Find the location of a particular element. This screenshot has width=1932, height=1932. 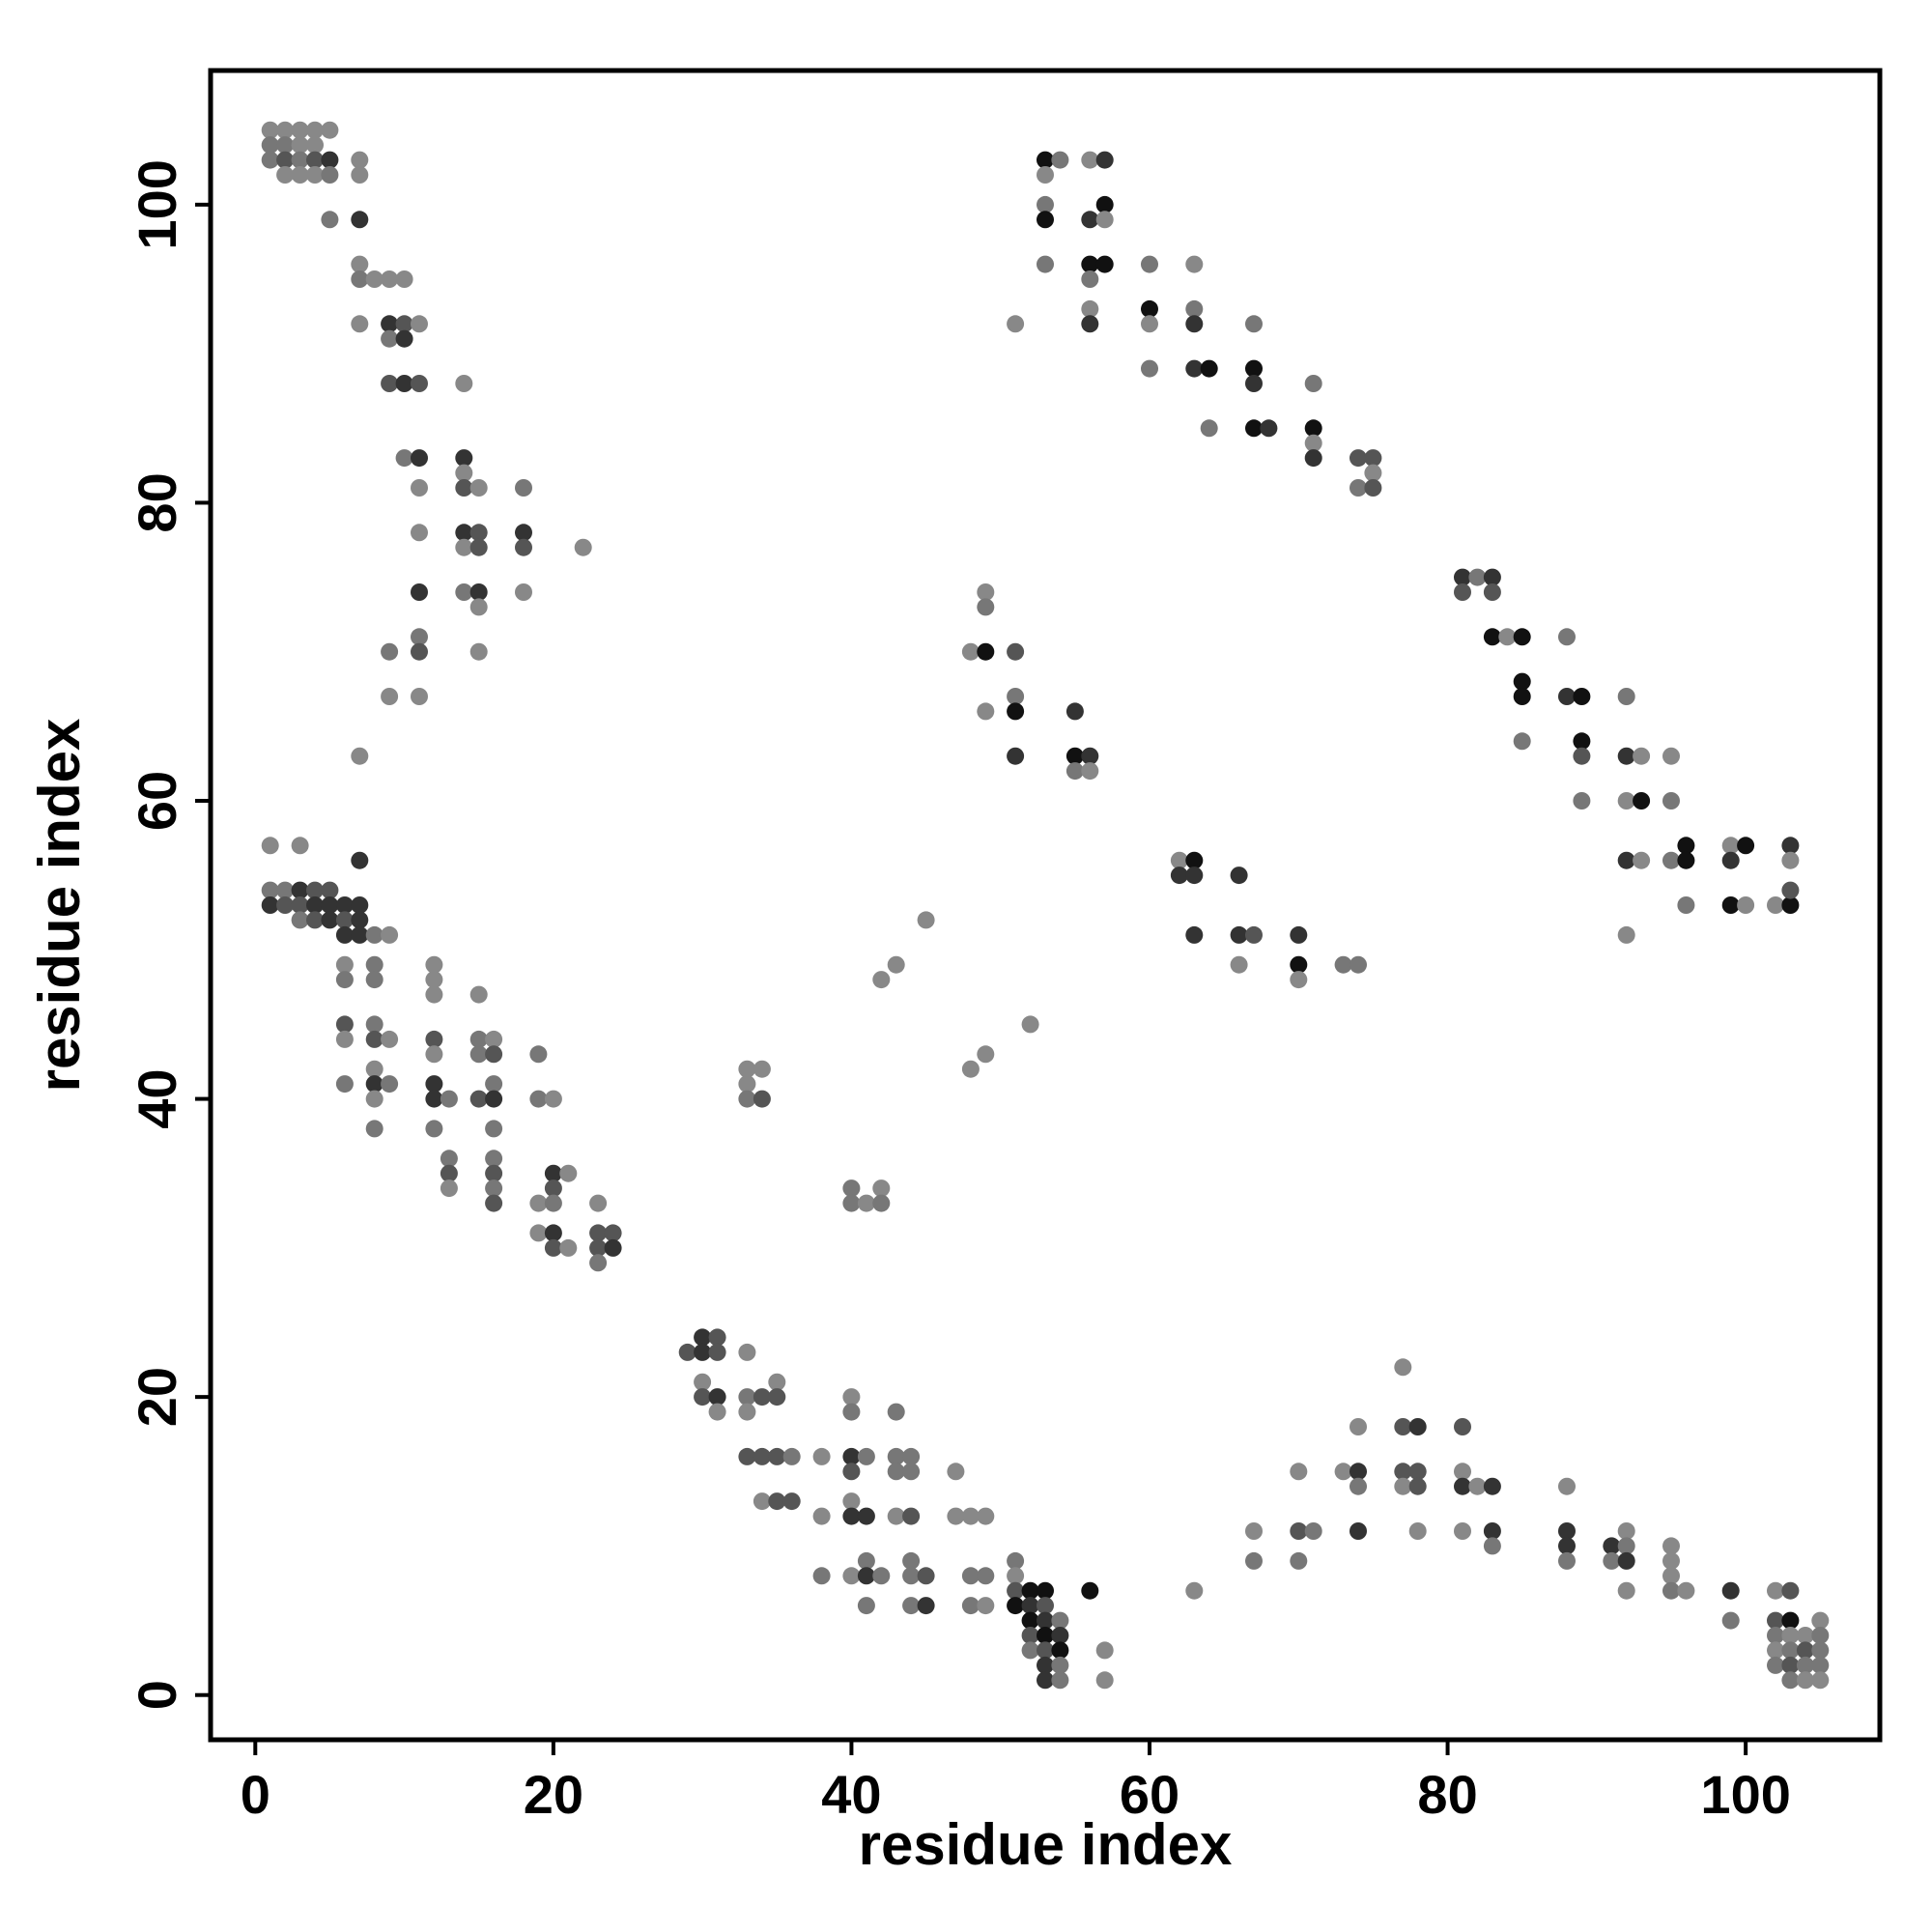

y-tick-label: 100 is located at coordinates (157, 204).